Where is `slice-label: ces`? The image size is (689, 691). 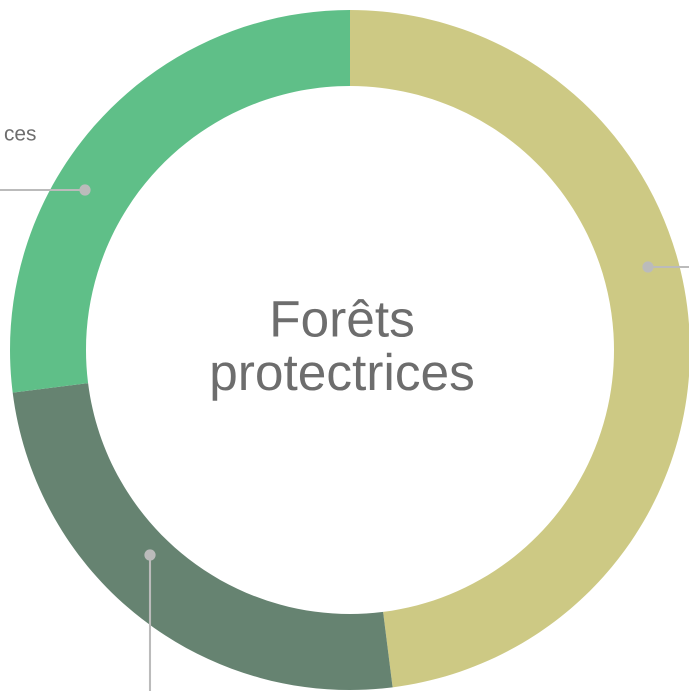 slice-label: ces is located at coordinates (20, 135).